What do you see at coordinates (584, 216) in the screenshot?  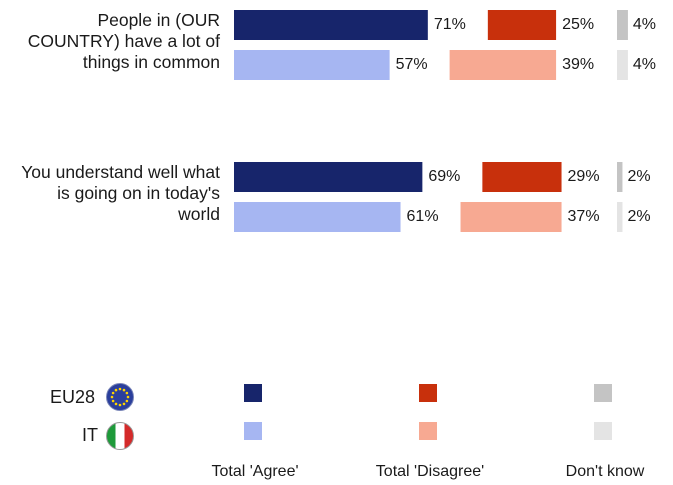 I see `value-it-disagree-2: 37%` at bounding box center [584, 216].